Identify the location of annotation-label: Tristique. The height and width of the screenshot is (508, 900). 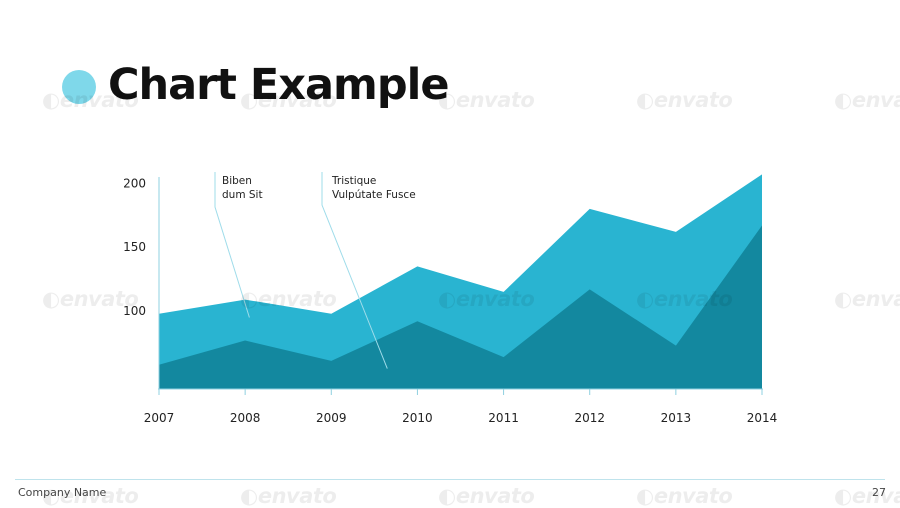
(353, 181).